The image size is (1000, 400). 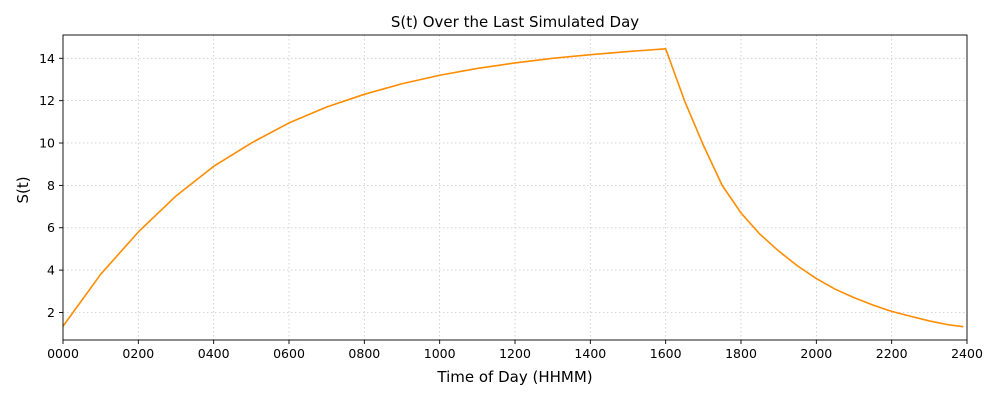 I want to click on x-tick-label: 0000, so click(x=63, y=353).